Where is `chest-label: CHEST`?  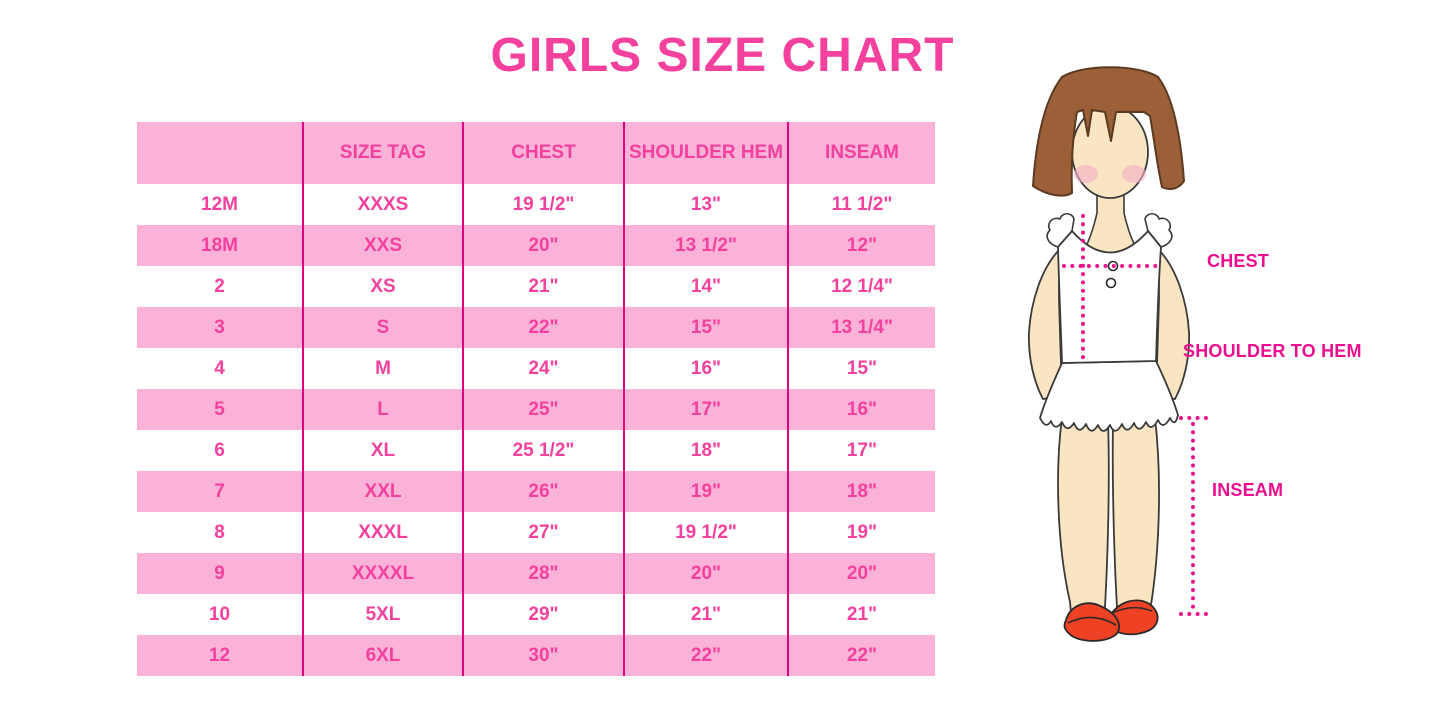
chest-label: CHEST is located at coordinates (1238, 261).